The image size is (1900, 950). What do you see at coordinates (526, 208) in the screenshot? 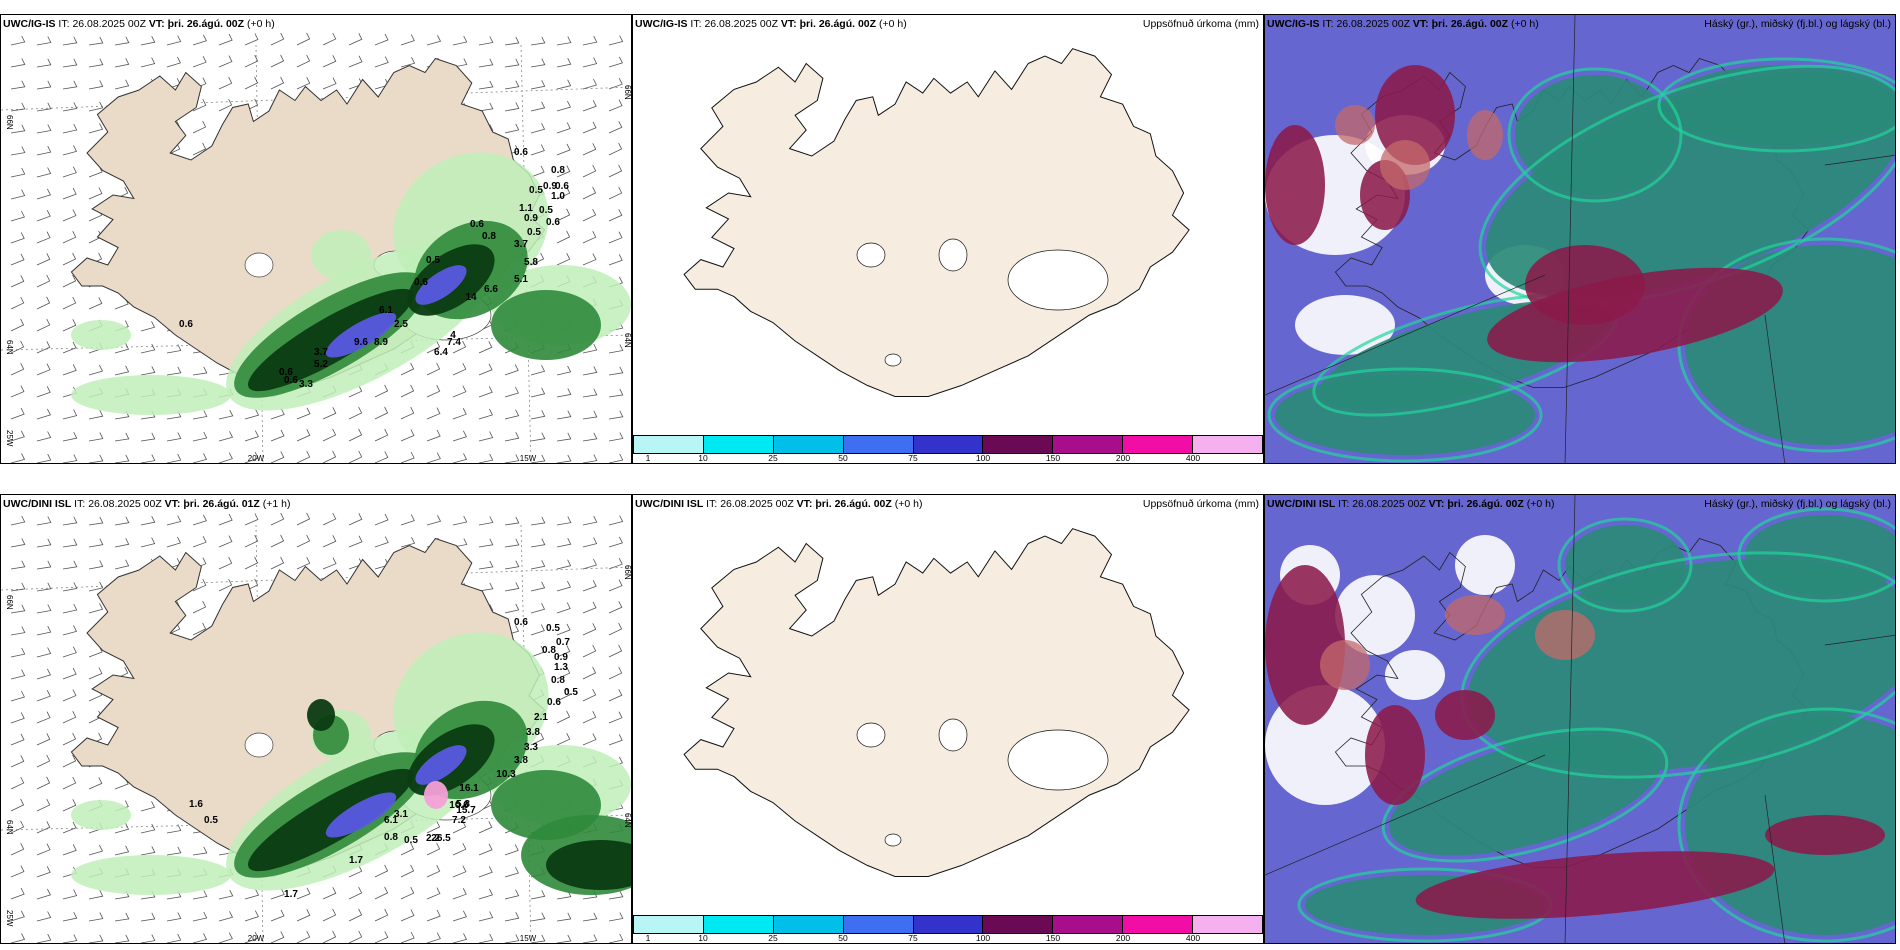
I see `precip-value-label: 1.1` at bounding box center [526, 208].